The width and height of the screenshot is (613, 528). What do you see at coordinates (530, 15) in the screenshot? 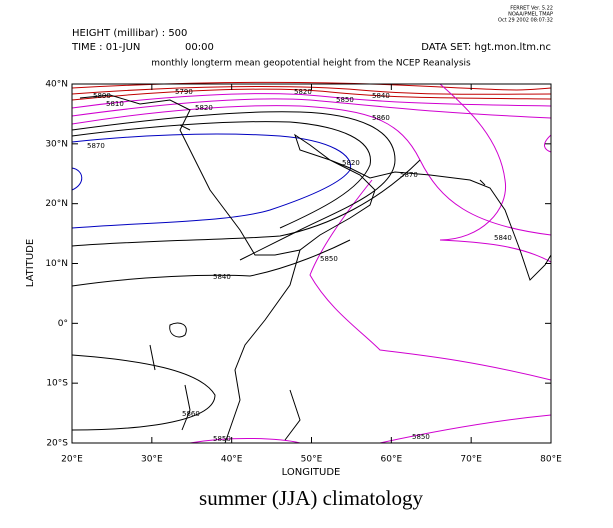
I see `ferret-org: NOAA/PMEL TMAP` at bounding box center [530, 15].